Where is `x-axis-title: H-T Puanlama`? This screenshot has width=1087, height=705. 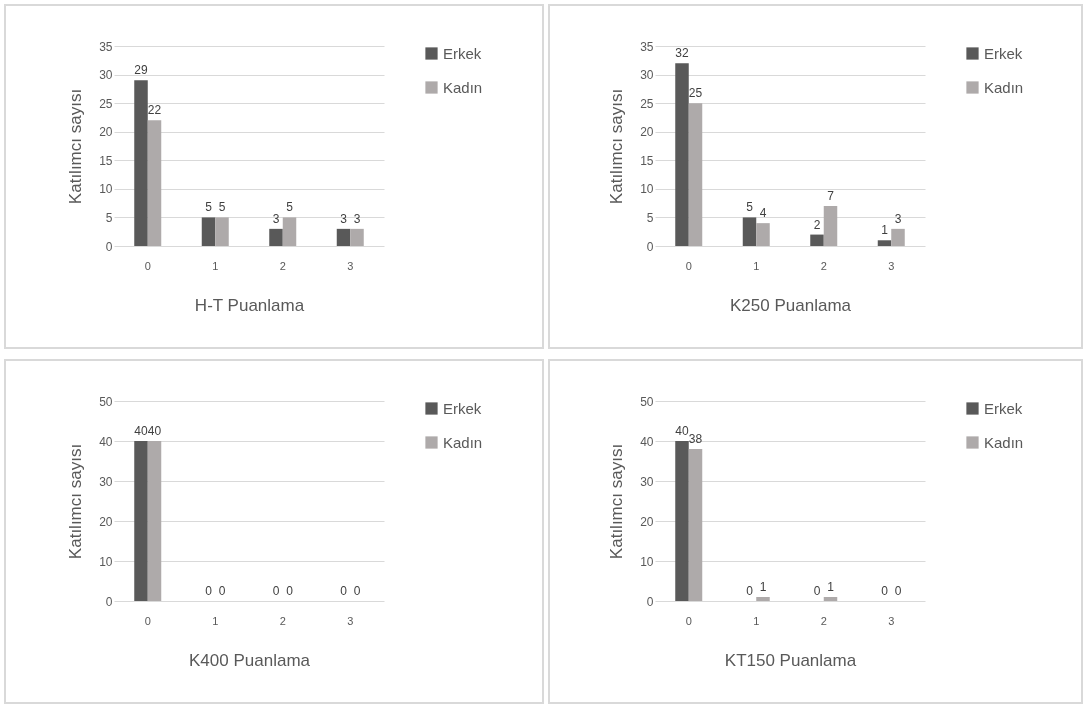
x-axis-title: H-T Puanlama is located at coordinates (249, 305).